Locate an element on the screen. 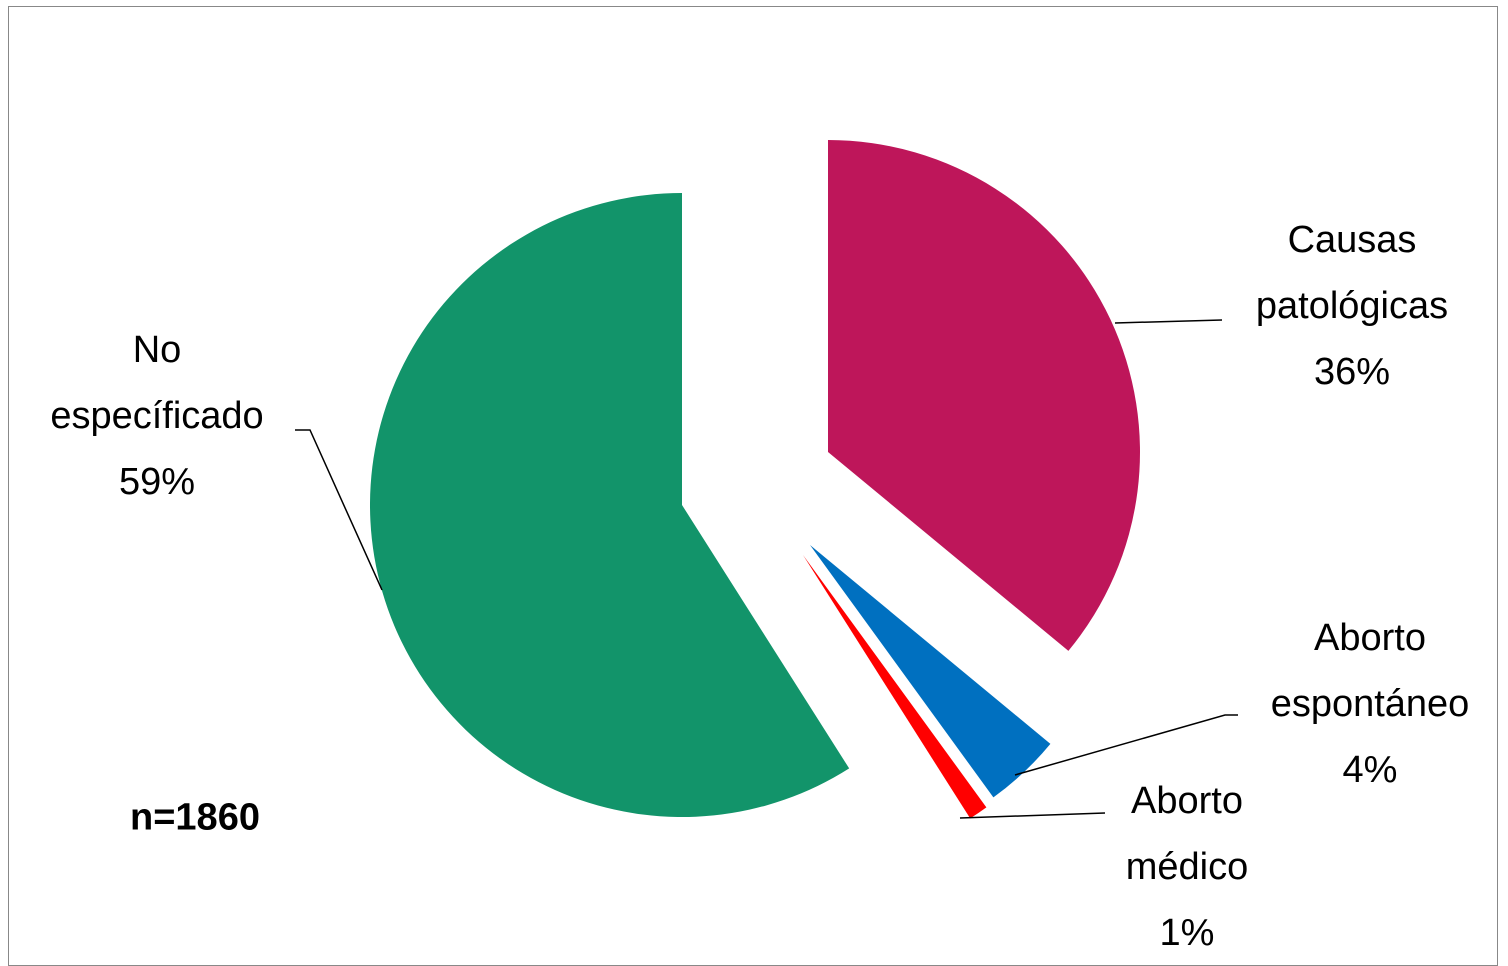  category-label: Aborto médico is located at coordinates (1187, 834).